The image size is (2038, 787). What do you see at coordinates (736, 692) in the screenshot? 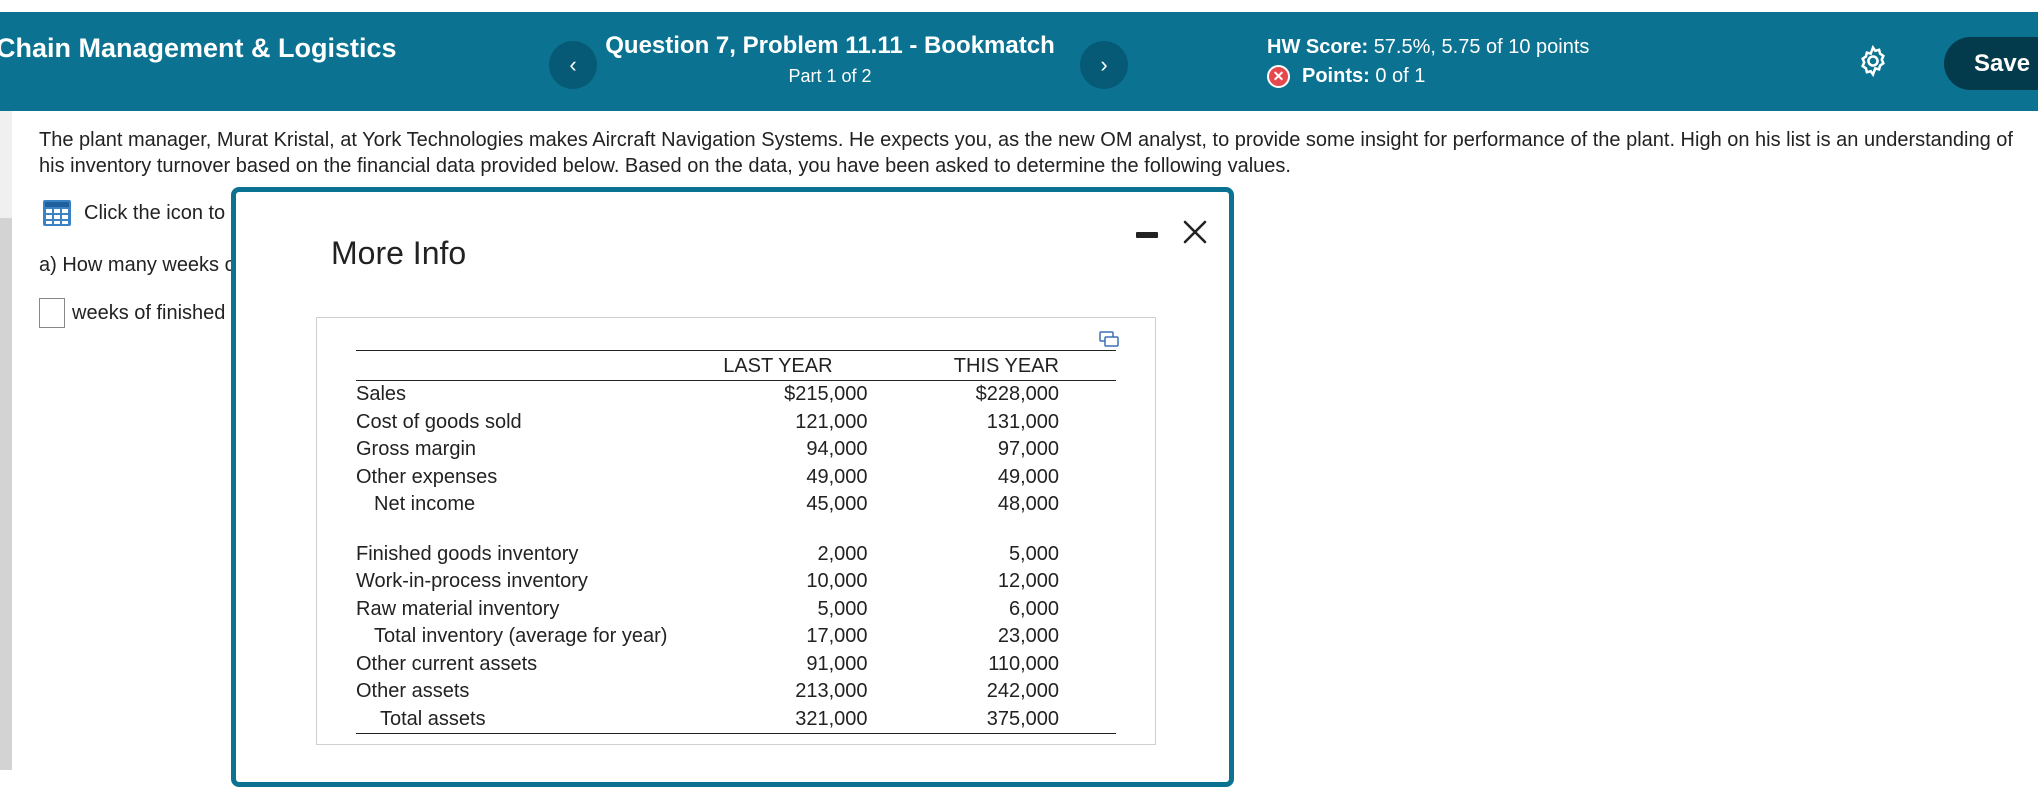
I see `table-row: Other assets 213,000 242,000` at bounding box center [736, 692].